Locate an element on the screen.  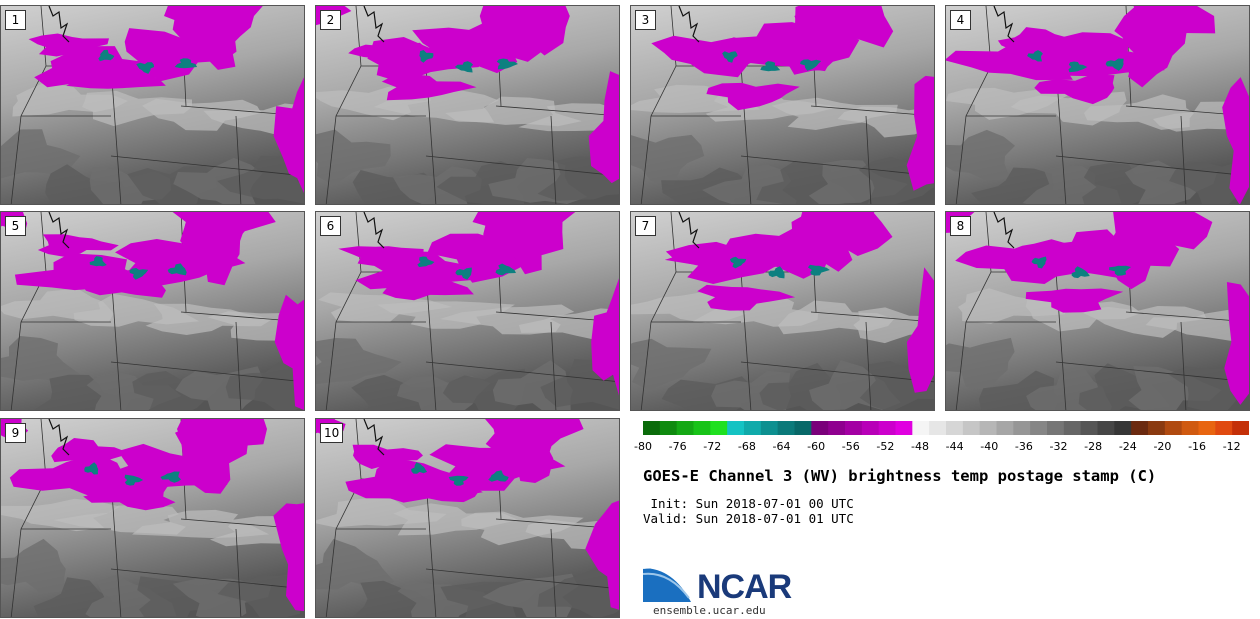
map-panel: 3 is located at coordinates (782, 105).